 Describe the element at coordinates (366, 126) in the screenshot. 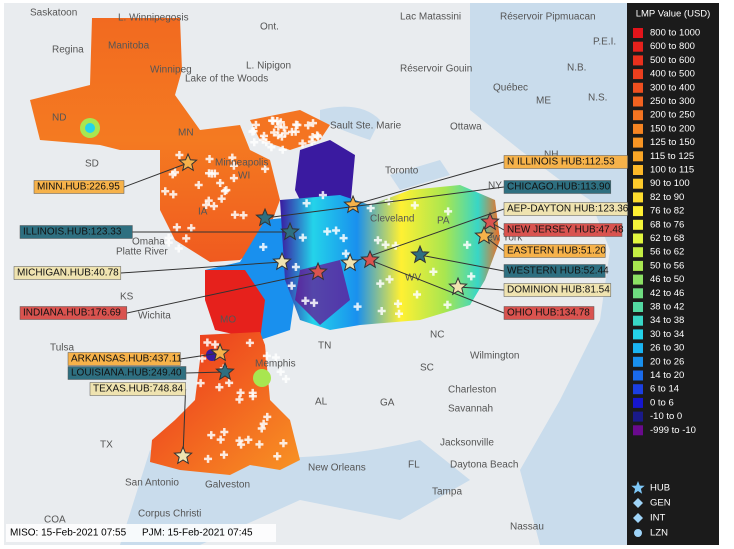

I see `place-label: Sault Ste. Marie` at that location.